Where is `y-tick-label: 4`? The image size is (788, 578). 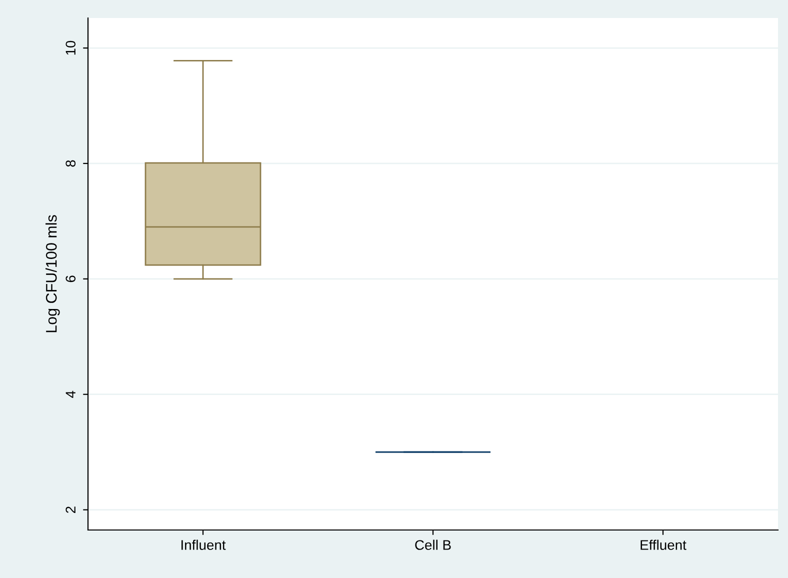
y-tick-label: 4 is located at coordinates (71, 394).